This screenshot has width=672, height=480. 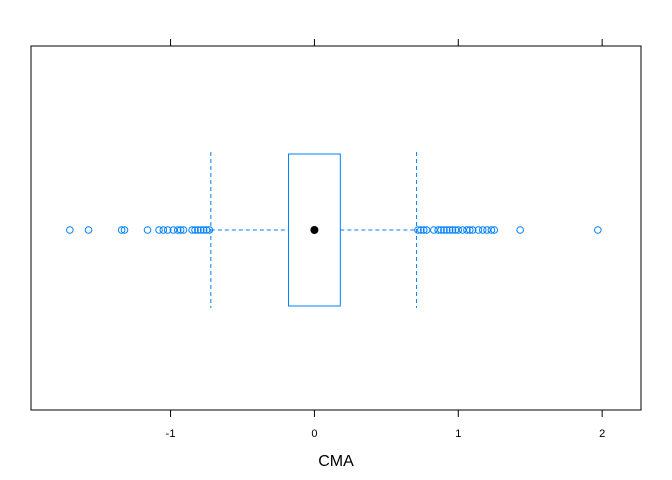 I want to click on top-ticks, so click(x=386, y=42).